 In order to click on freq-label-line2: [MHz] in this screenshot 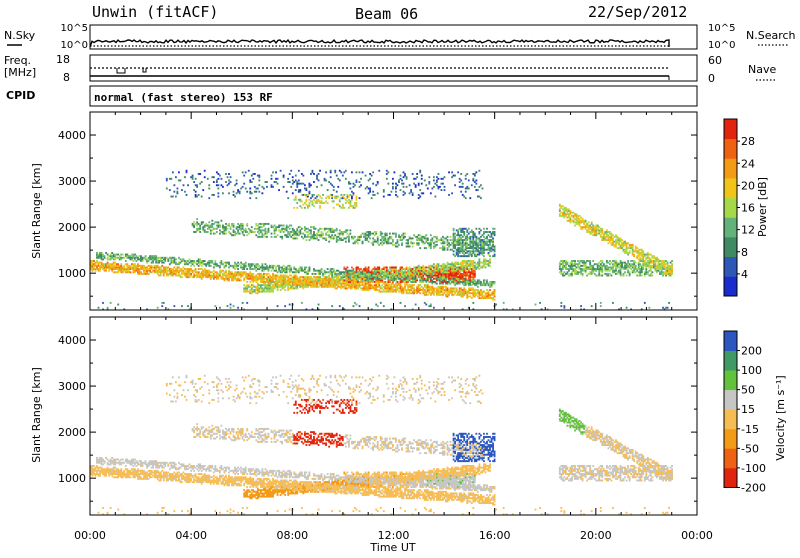, I will do `click(20, 72)`.